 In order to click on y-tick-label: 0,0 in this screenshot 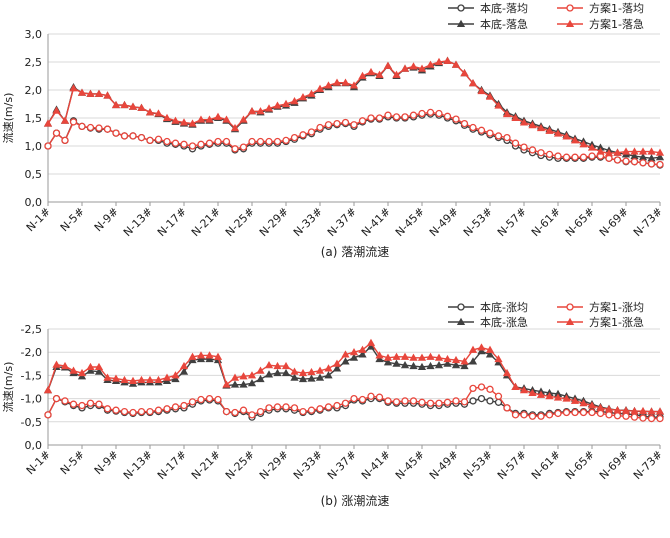, I will do `click(34, 445)`.